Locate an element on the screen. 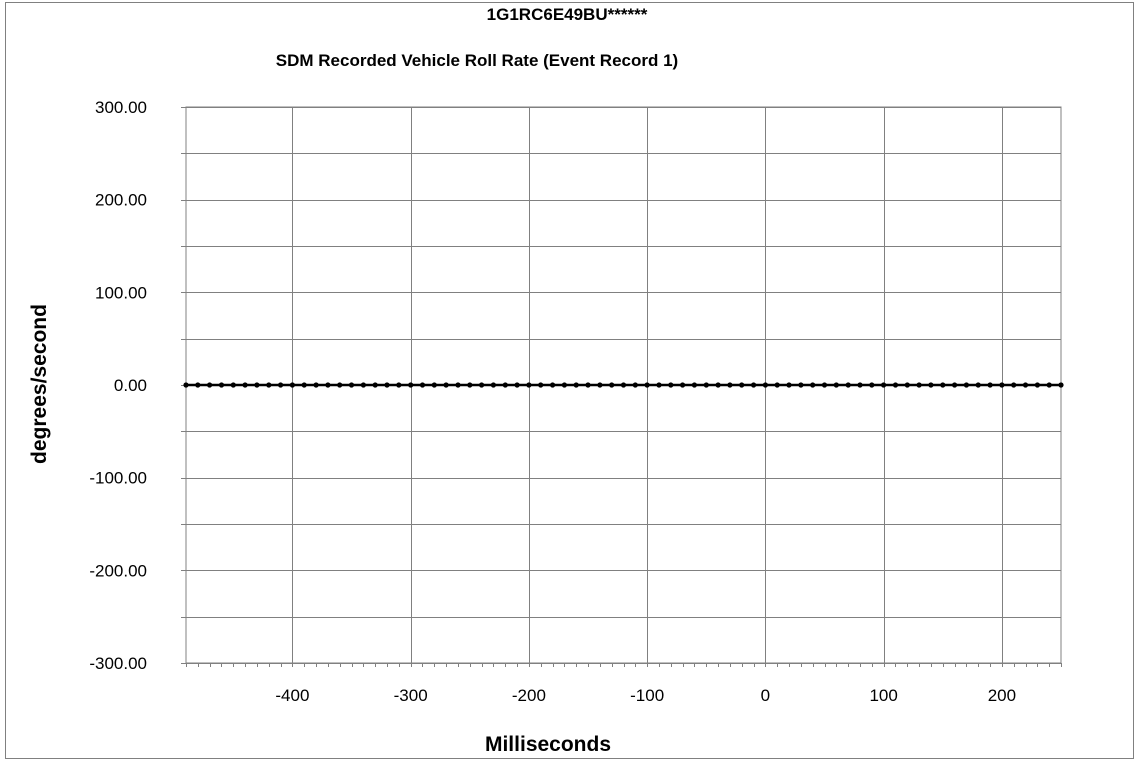 The height and width of the screenshot is (762, 1137). y-axis-title: degrees/second is located at coordinates (39, 384).